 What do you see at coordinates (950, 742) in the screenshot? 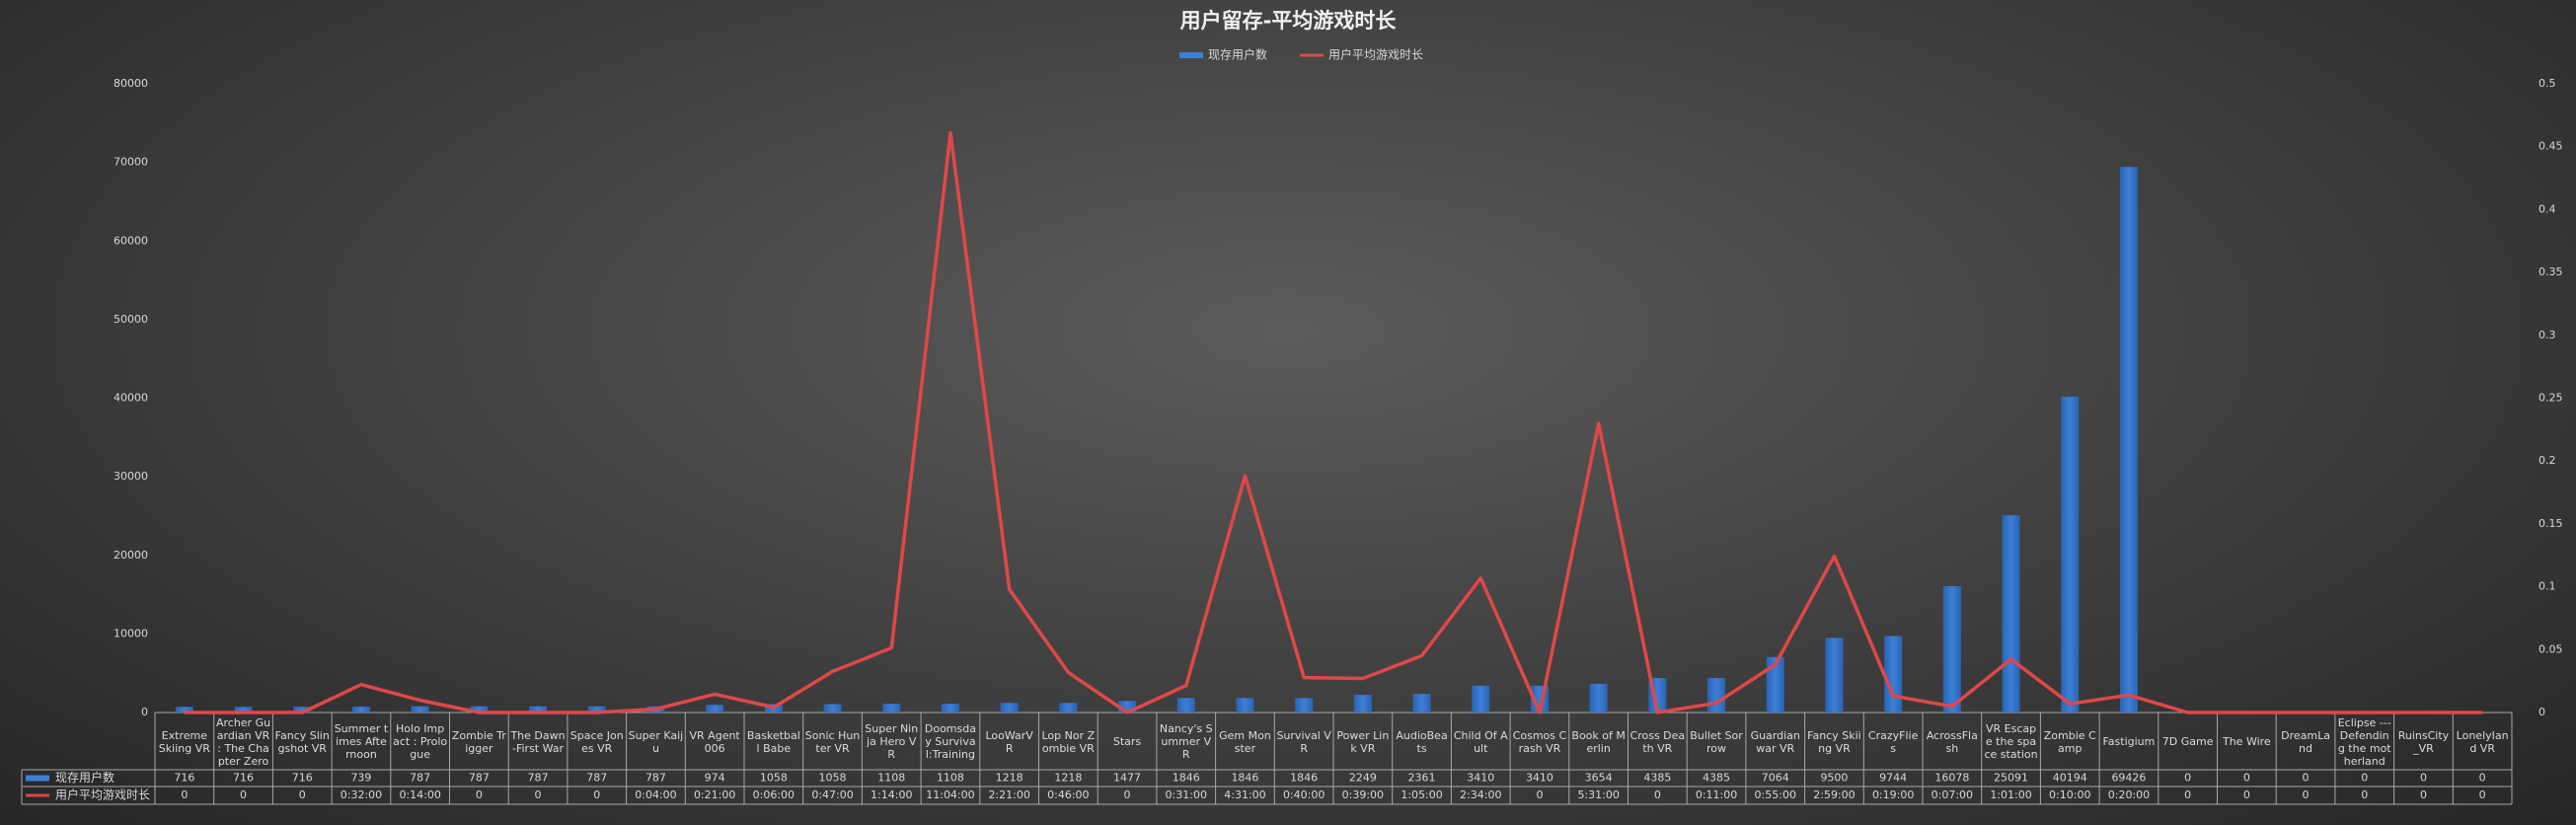
I see `category-label: Doomsday Survival:Training` at bounding box center [950, 742].